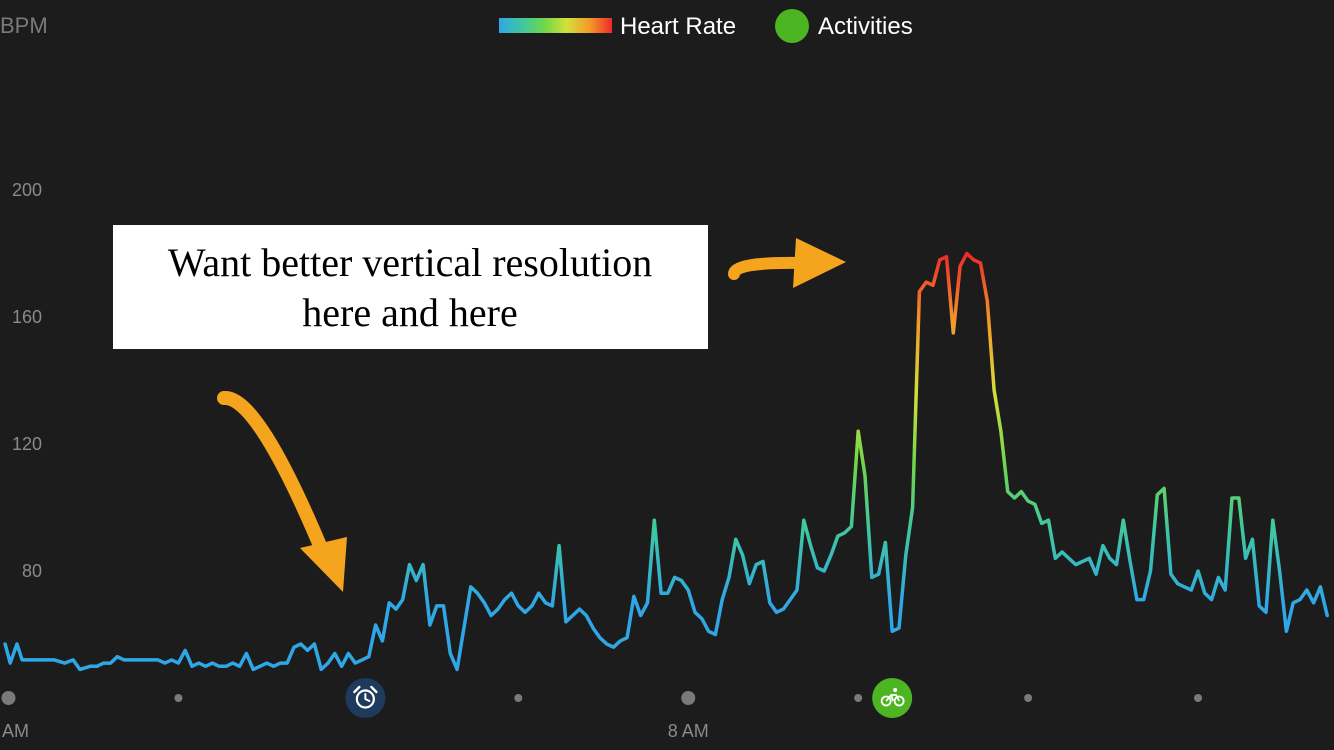 The image size is (1334, 750). What do you see at coordinates (555, 25) in the screenshot?
I see `heart-rate-legend-swatch` at bounding box center [555, 25].